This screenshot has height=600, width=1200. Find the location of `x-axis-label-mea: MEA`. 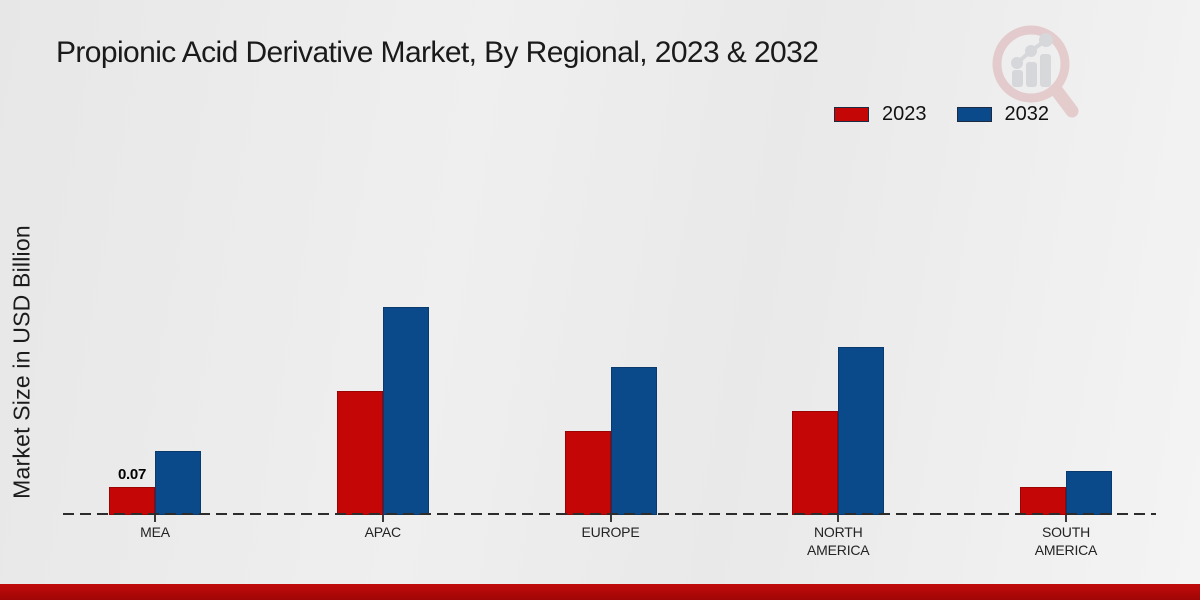

x-axis-label-mea: MEA is located at coordinates (155, 532).